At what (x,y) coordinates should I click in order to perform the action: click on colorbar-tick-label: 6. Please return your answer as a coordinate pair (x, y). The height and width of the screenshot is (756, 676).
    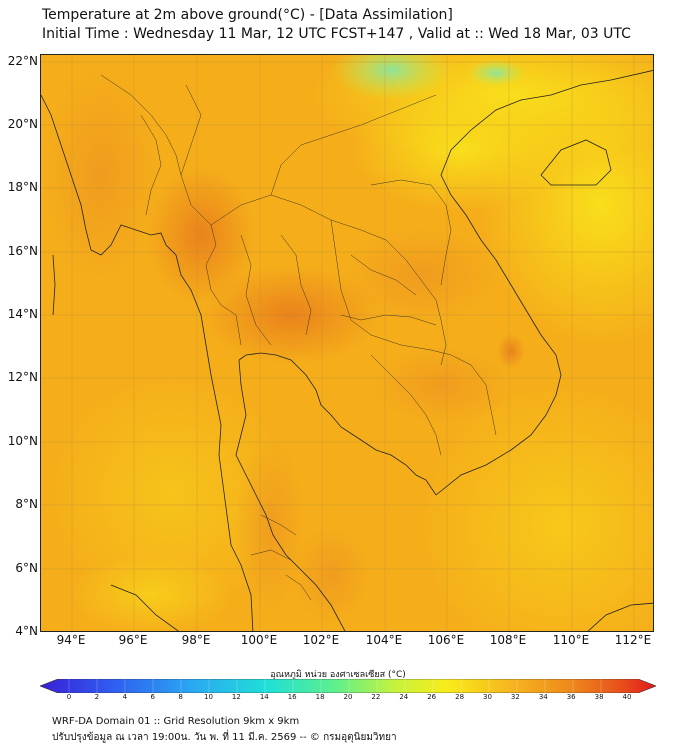
    Looking at the image, I should click on (152, 697).